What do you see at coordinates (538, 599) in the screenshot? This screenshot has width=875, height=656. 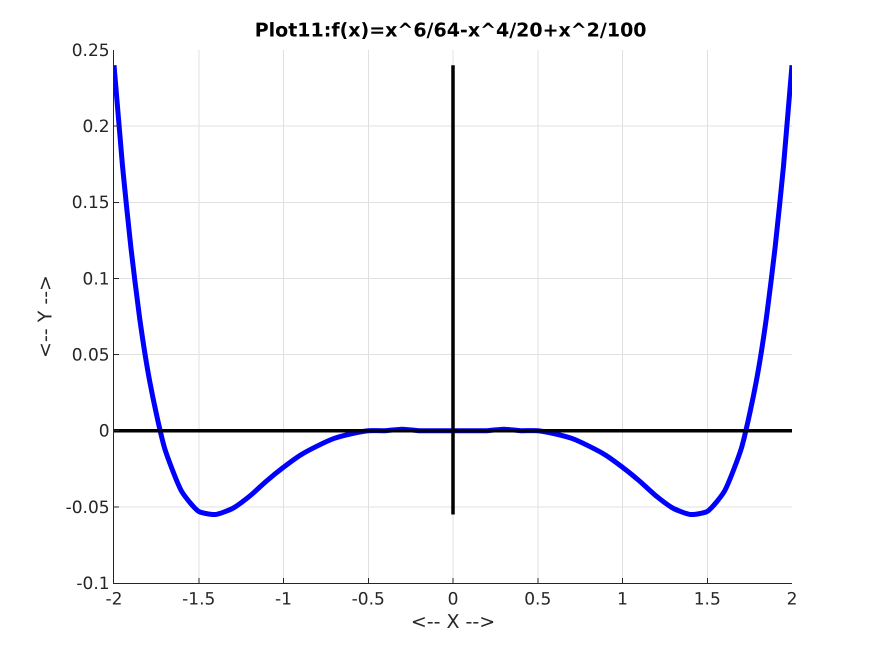 I see `x-tick-label: 0.5` at bounding box center [538, 599].